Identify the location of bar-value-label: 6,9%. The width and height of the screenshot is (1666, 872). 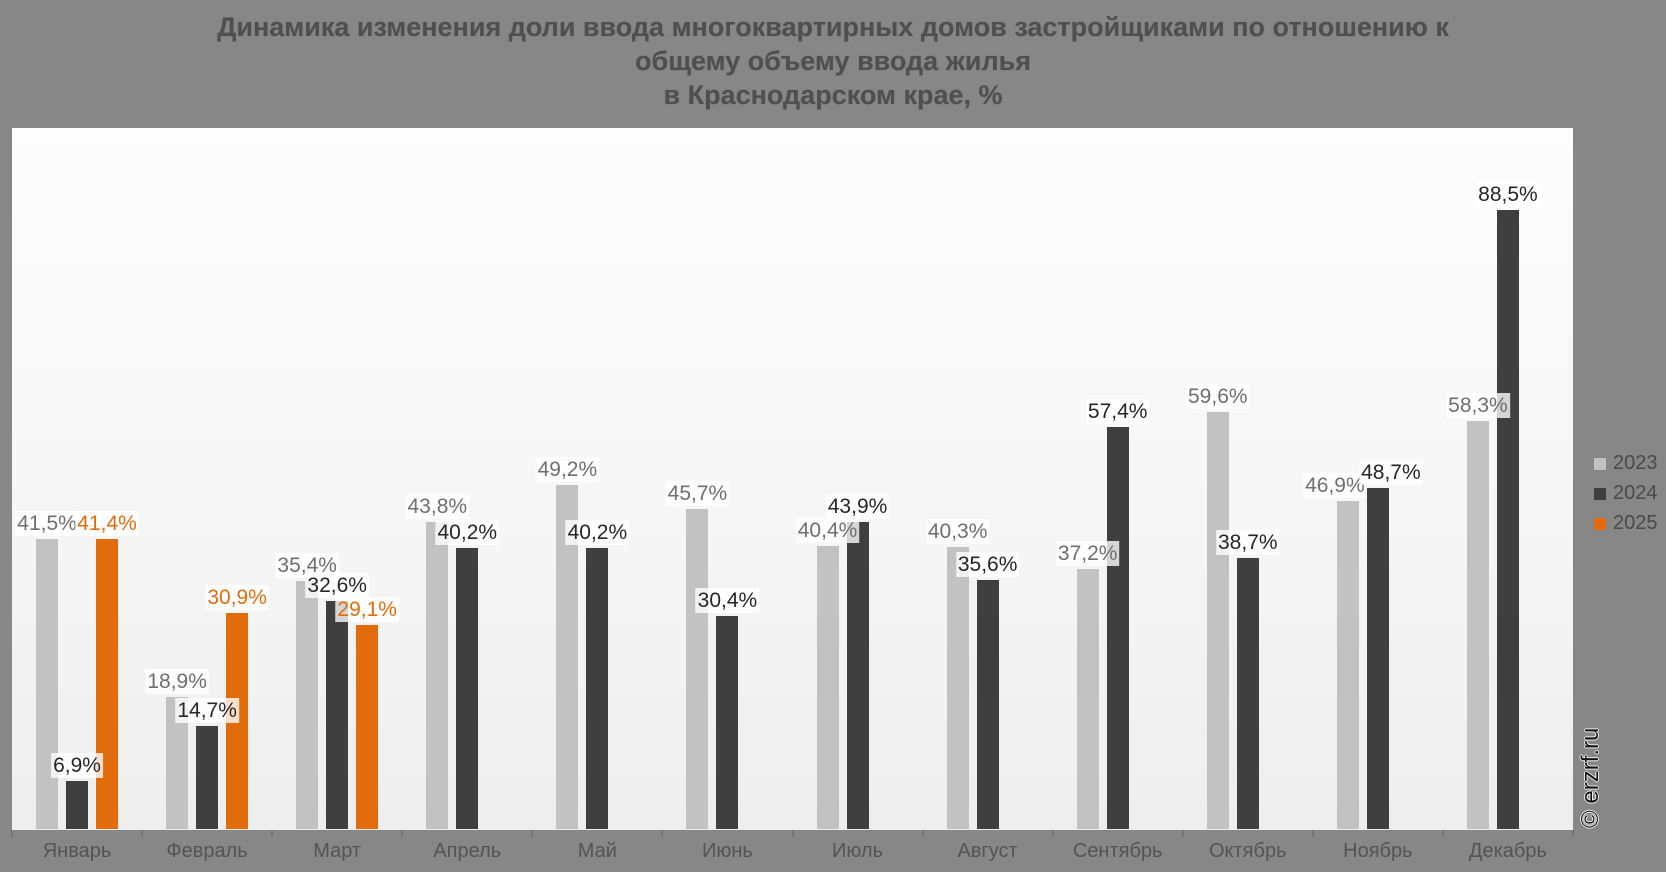
(77, 765).